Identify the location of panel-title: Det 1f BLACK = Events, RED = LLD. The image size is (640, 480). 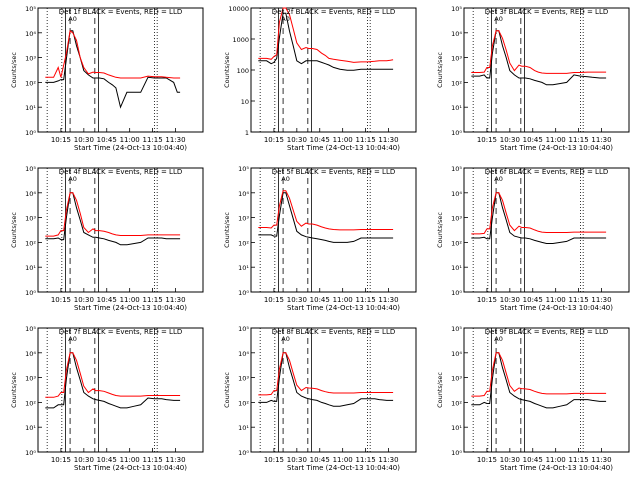
(120, 12).